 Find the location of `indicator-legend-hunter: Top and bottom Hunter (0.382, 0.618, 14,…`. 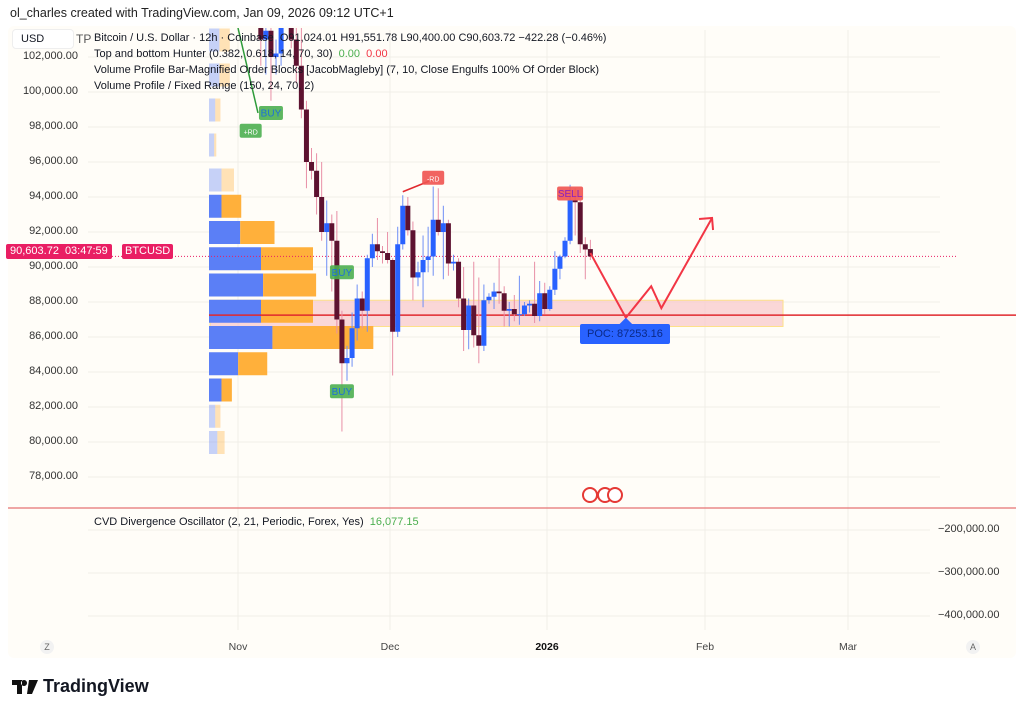

indicator-legend-hunter: Top and bottom Hunter (0.382, 0.618, 14,… is located at coordinates (241, 54).